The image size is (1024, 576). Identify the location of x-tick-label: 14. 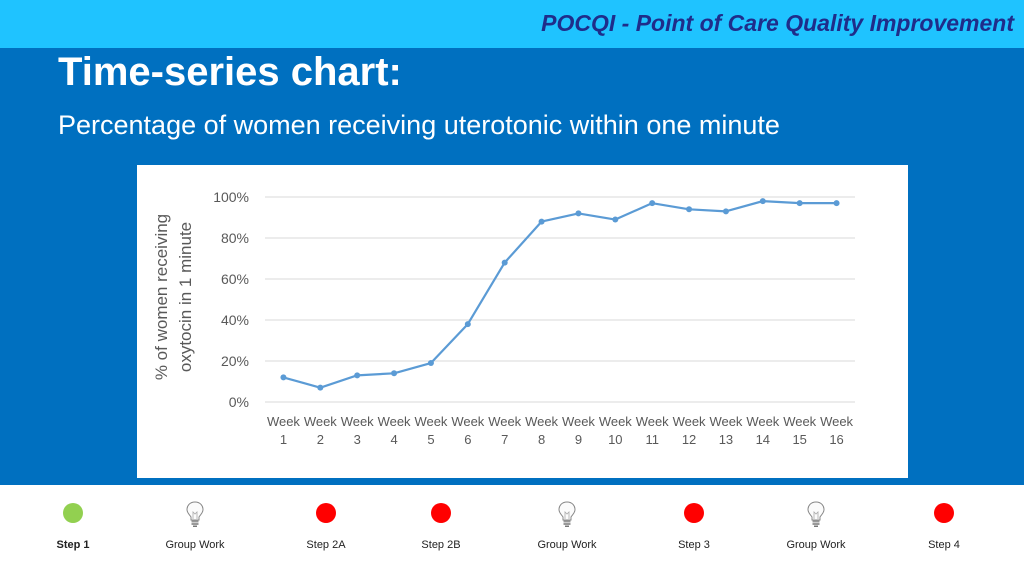
(763, 439).